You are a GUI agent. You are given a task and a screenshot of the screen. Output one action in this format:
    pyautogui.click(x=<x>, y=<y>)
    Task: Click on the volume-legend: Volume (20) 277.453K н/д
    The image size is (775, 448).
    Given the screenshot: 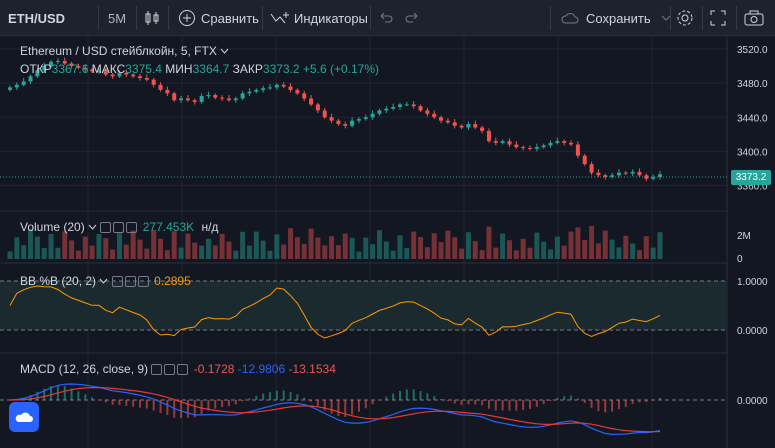 What is the action you would take?
    pyautogui.click(x=119, y=227)
    